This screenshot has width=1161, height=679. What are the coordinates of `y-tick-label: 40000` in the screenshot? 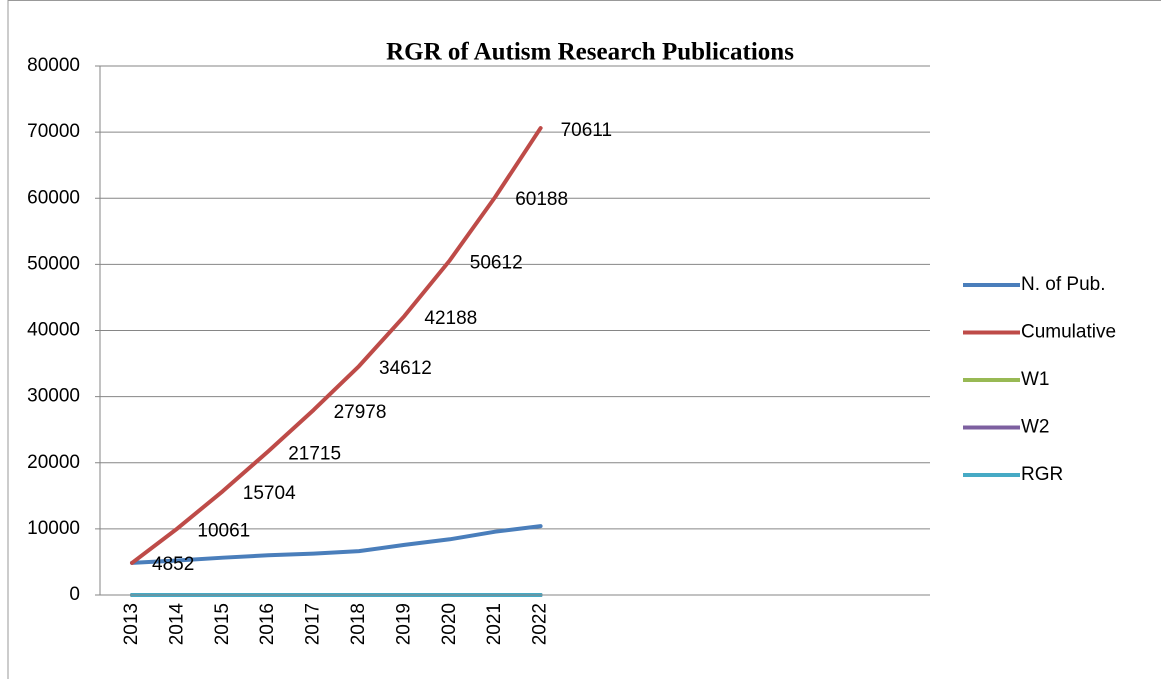 It's located at (53, 330).